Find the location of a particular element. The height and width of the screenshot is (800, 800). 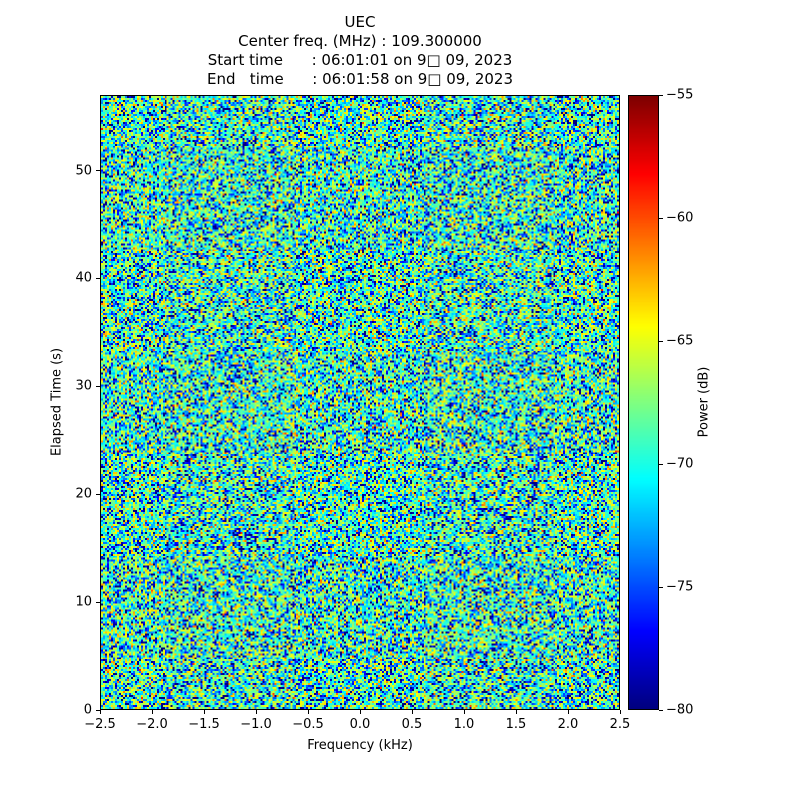

x-axis-label: Frequency (kHz) is located at coordinates (360, 745).